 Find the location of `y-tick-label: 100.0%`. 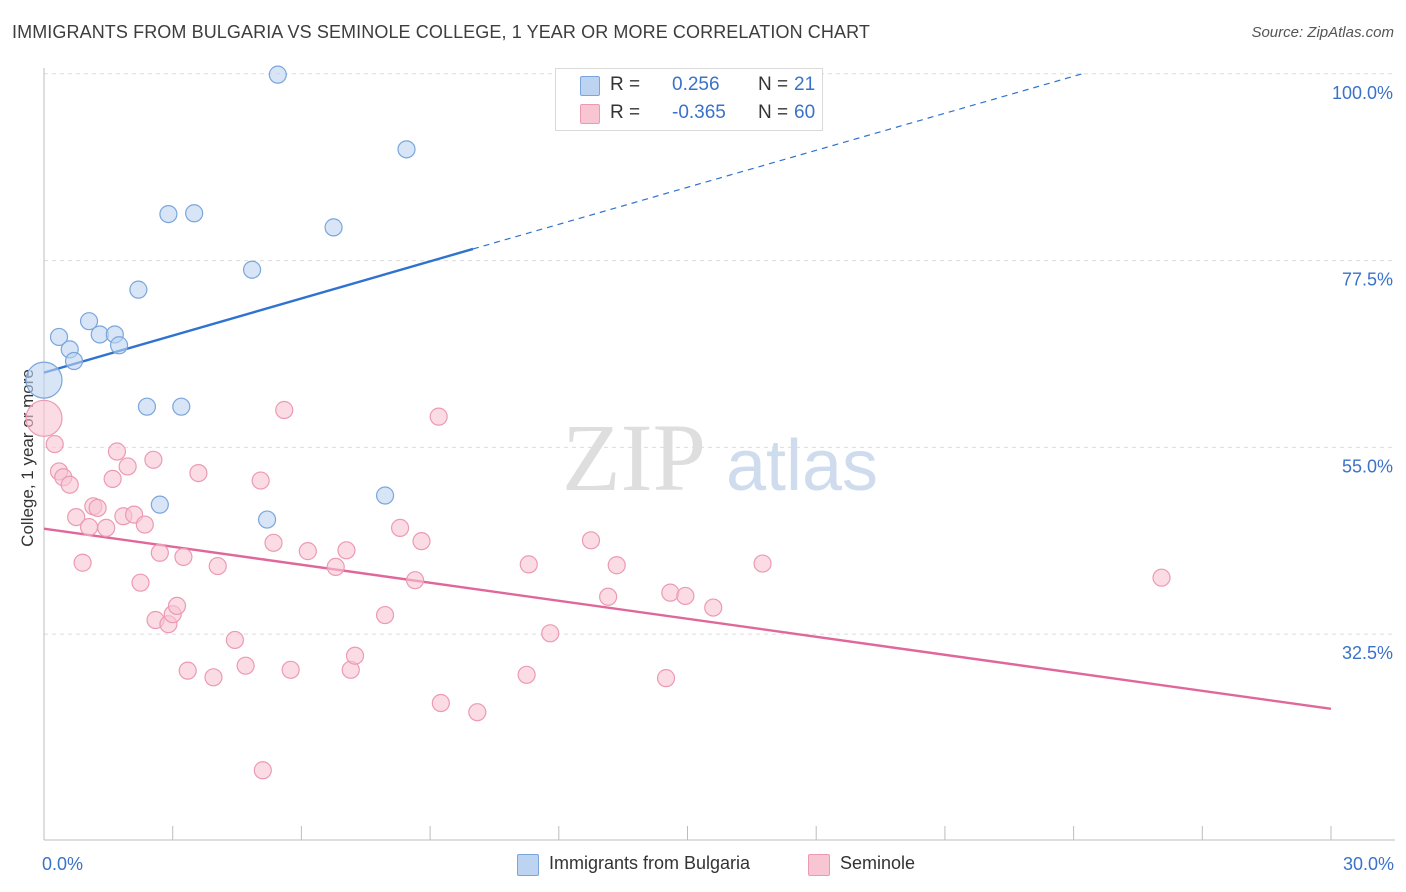

y-tick-label: 100.0% is located at coordinates (1362, 93).